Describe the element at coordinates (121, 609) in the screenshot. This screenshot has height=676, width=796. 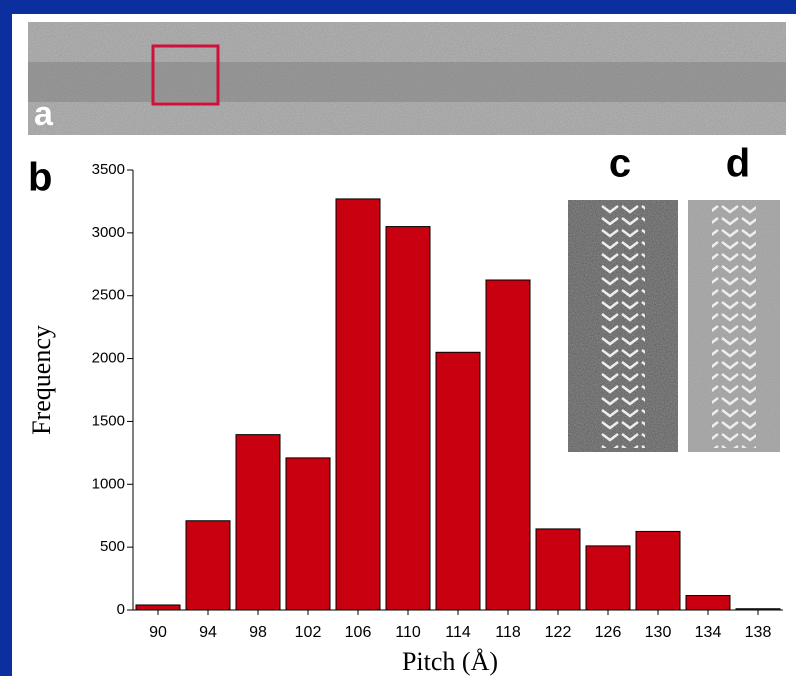
I see `y-tick-label: 0` at that location.